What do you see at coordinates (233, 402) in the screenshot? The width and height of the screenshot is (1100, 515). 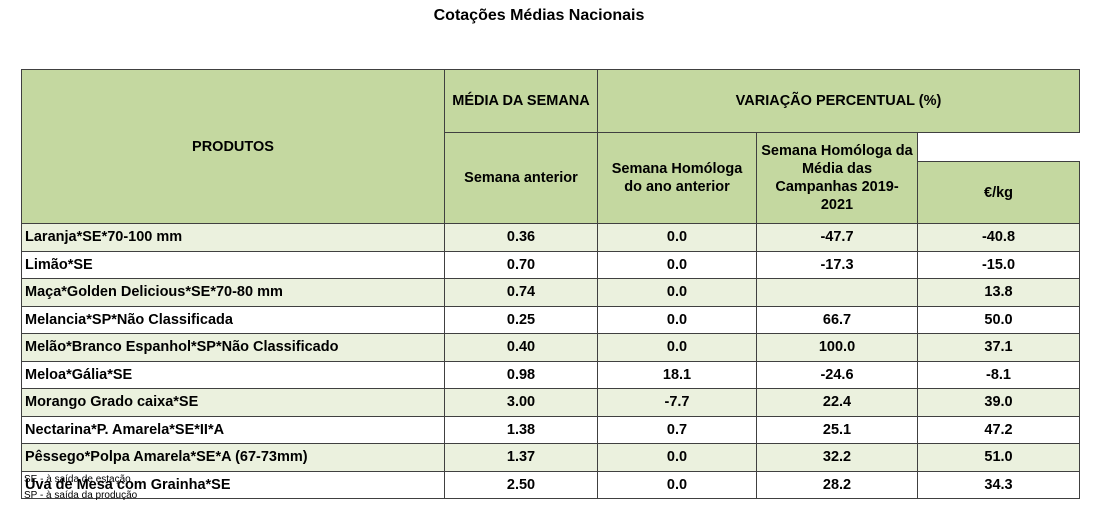 I see `product-cell: Morango Grado caixa*SE` at bounding box center [233, 402].